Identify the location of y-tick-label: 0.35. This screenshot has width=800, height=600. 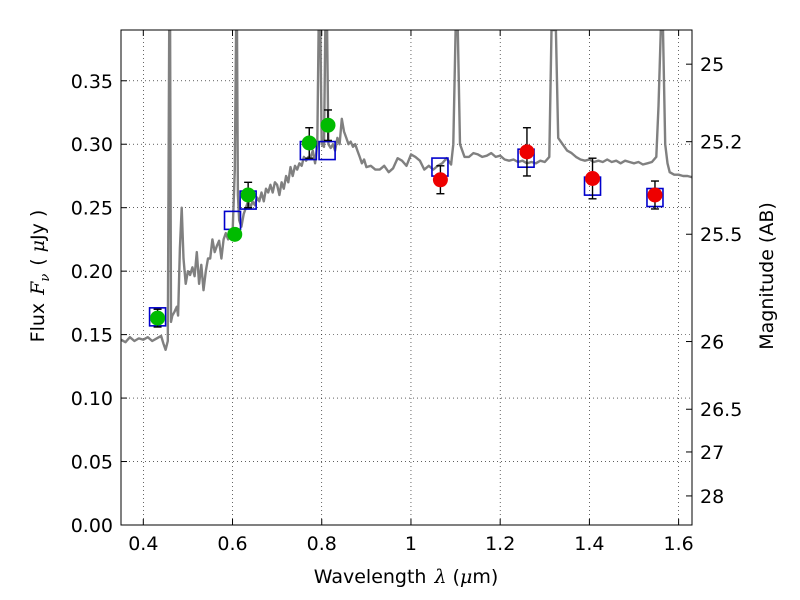
(92, 82).